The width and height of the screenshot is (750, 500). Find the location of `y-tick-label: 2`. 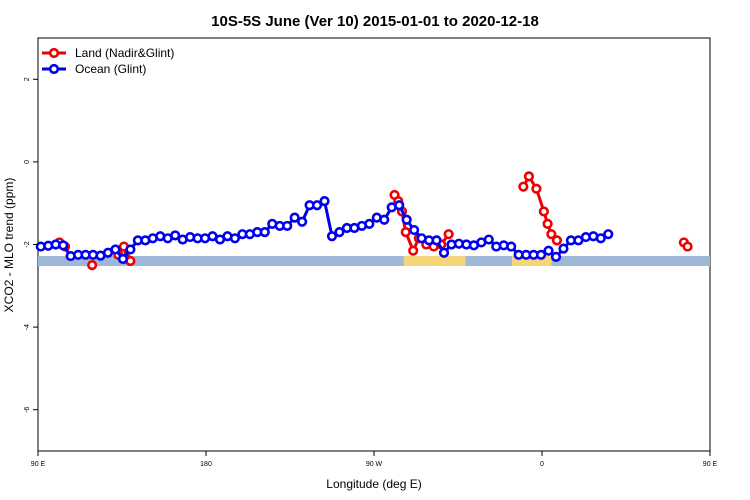

y-tick-label: 2 is located at coordinates (27, 79).